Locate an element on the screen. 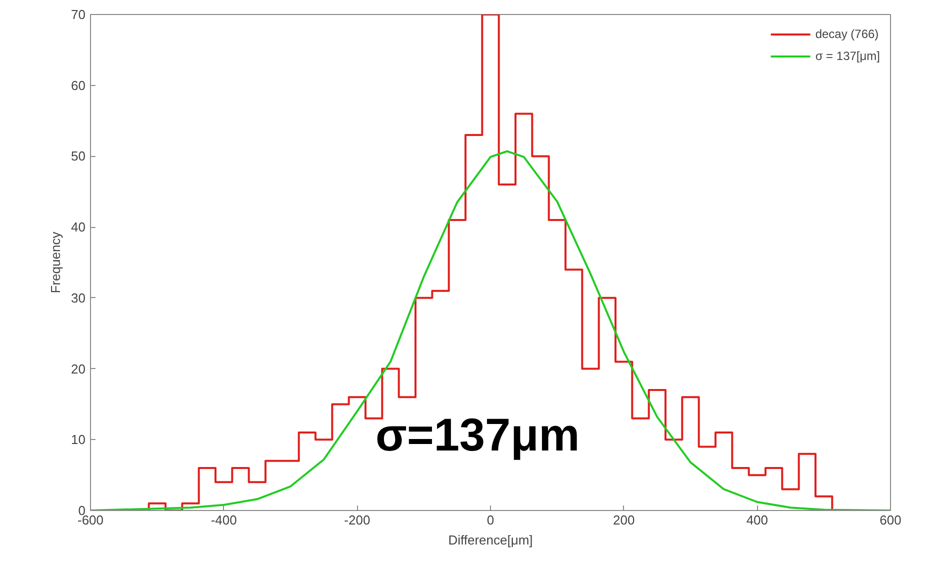 This screenshot has height=576, width=928. legend-label: σ = 137[μm] is located at coordinates (847, 56).